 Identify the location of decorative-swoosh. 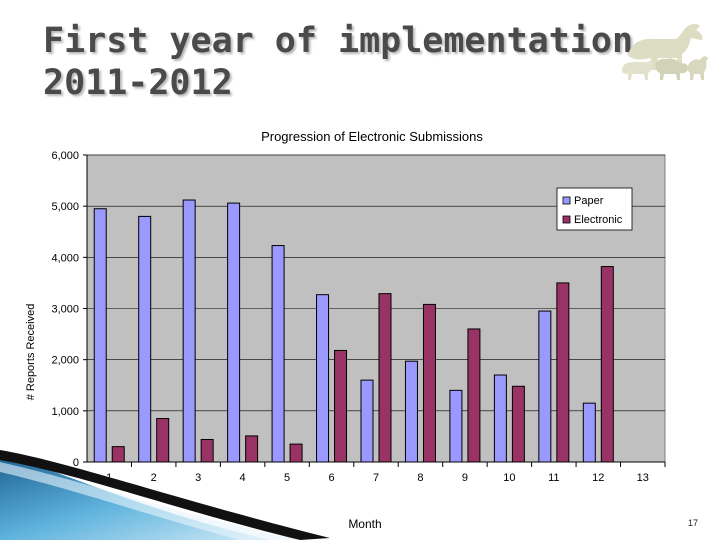
(165, 495).